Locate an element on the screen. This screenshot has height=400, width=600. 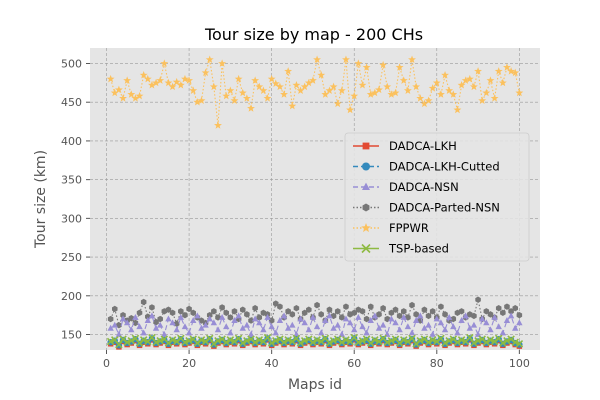
series-dadca-nsn is located at coordinates (315, 324).